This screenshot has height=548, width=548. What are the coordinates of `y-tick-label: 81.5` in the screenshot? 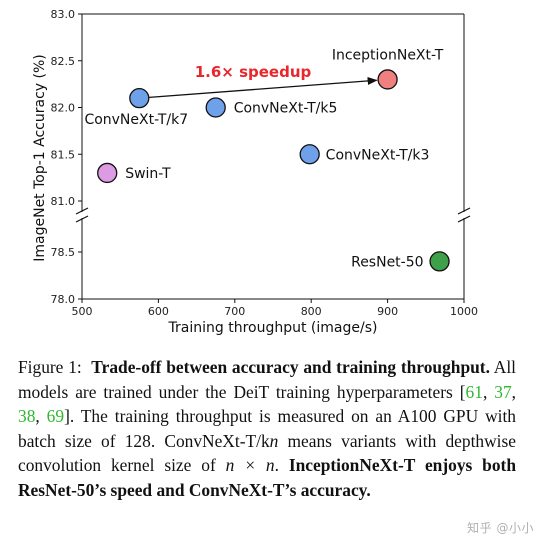 It's located at (63, 154).